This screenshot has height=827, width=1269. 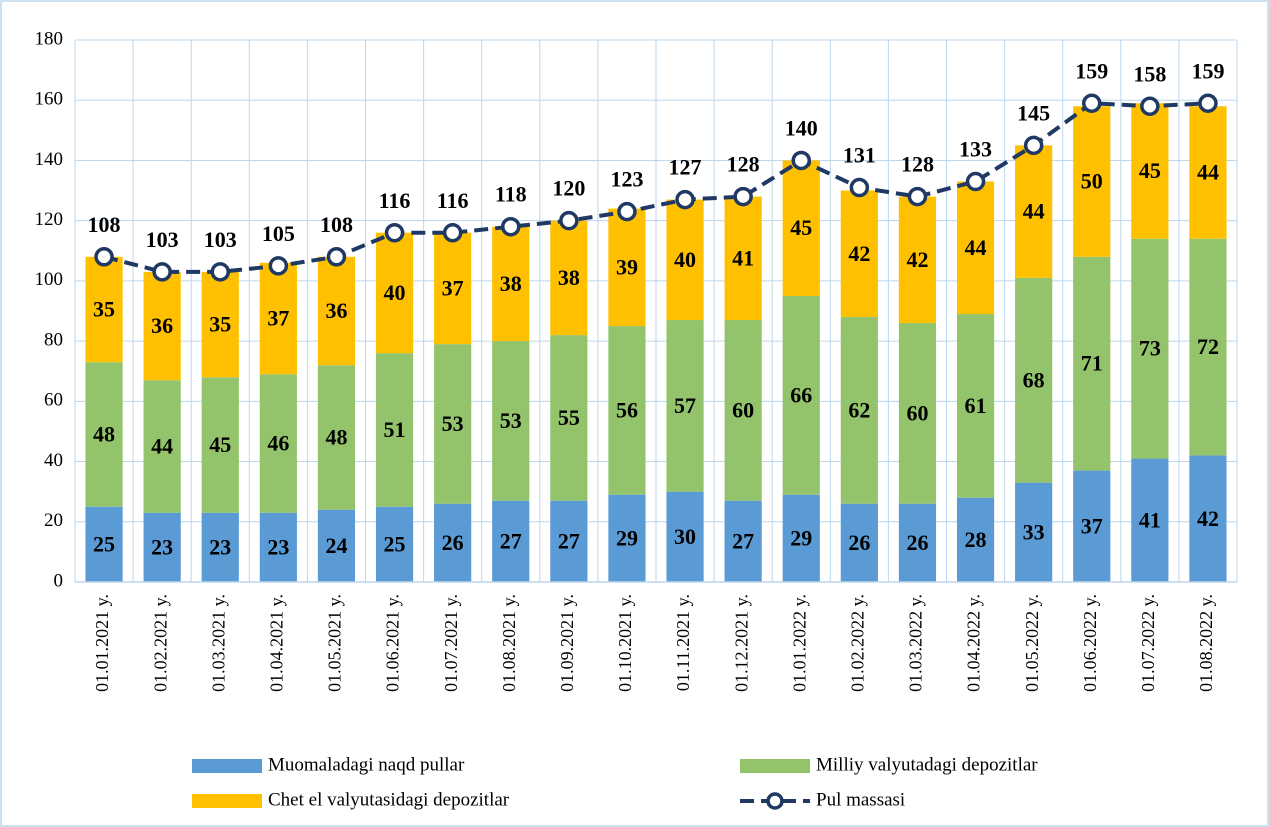 What do you see at coordinates (49, 99) in the screenshot?
I see `y-tick-label: 160` at bounding box center [49, 99].